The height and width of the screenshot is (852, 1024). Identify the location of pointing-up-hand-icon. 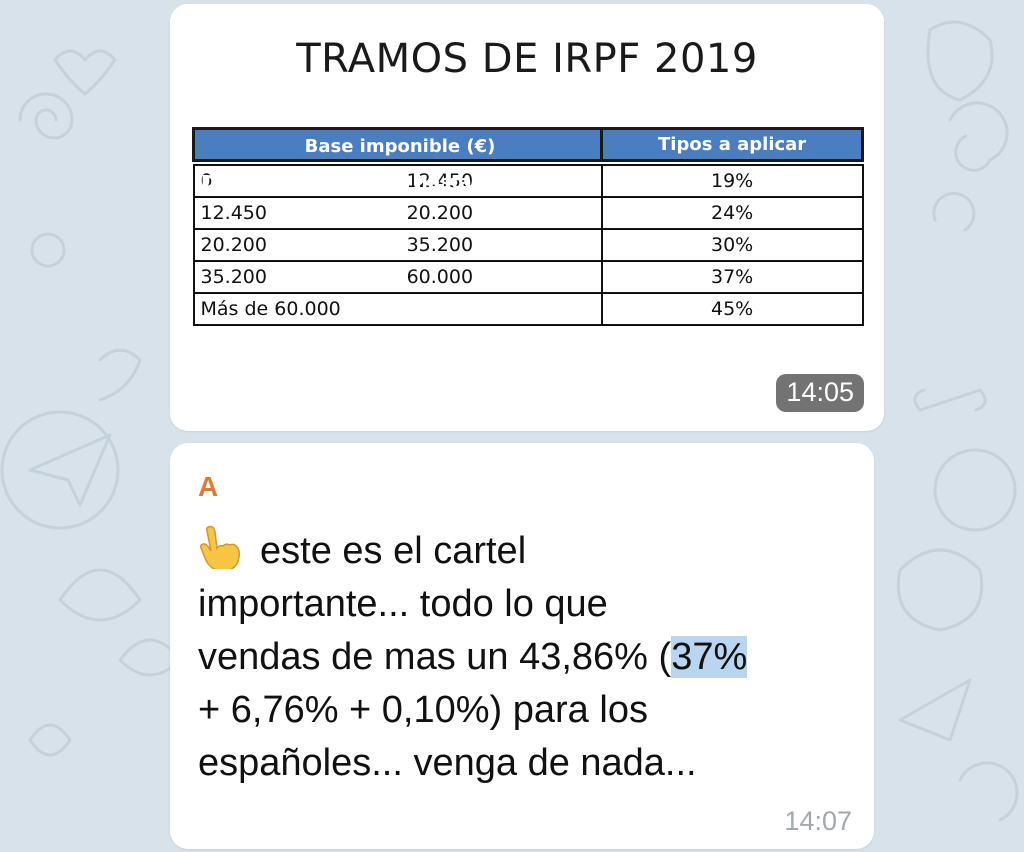
(222, 548).